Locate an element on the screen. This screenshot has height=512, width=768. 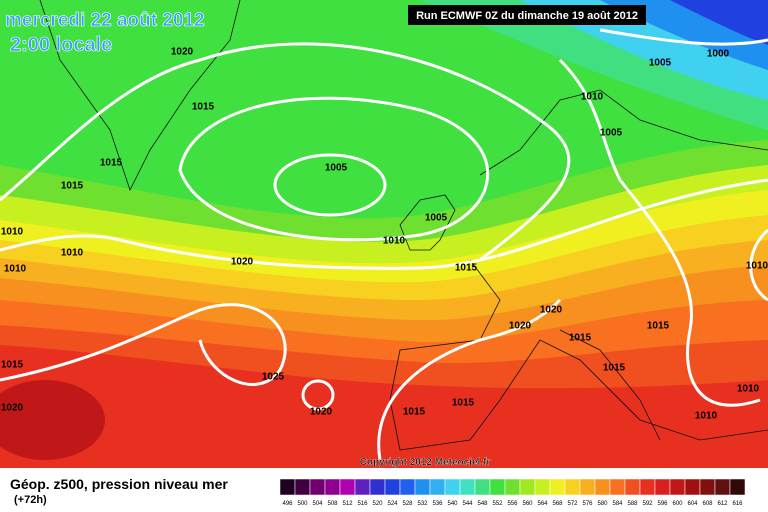
date: mercredi 22 août 2012 is located at coordinates (105, 20).